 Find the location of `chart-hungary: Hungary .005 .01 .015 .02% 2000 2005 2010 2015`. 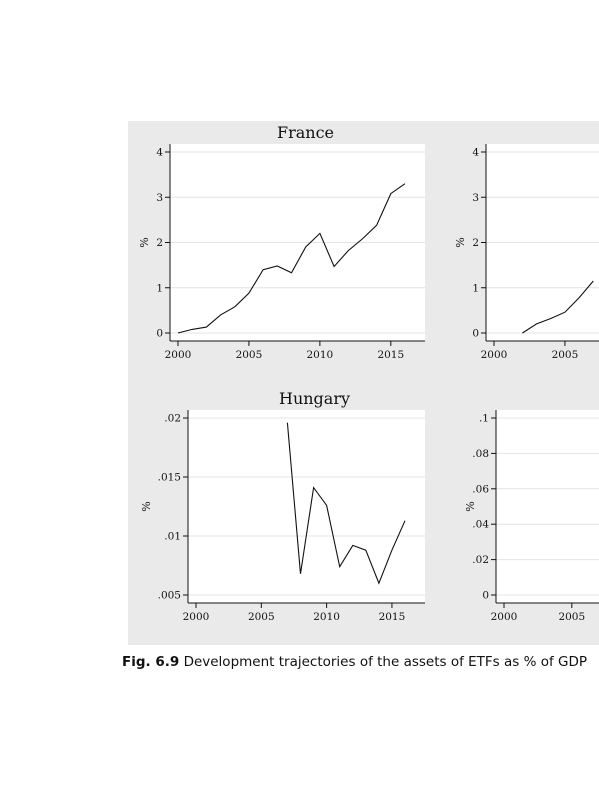

chart-hungary: Hungary .005 .01 .015 .02% 2000 2005 2010 2015 is located at coordinates (282, 506).